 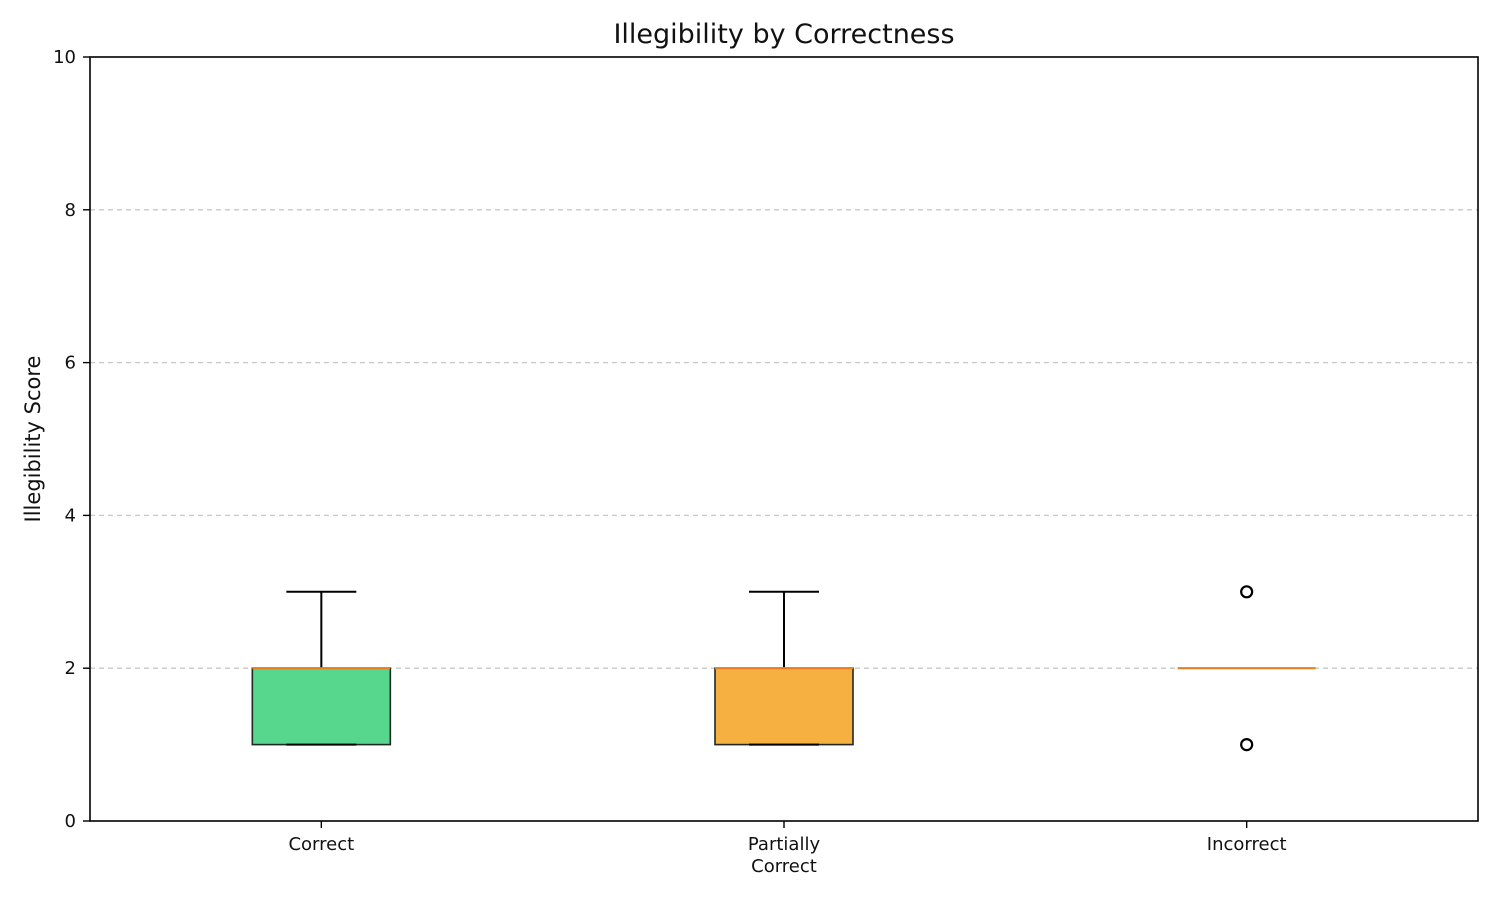 What do you see at coordinates (70, 668) in the screenshot?
I see `y-tick-label: 2` at bounding box center [70, 668].